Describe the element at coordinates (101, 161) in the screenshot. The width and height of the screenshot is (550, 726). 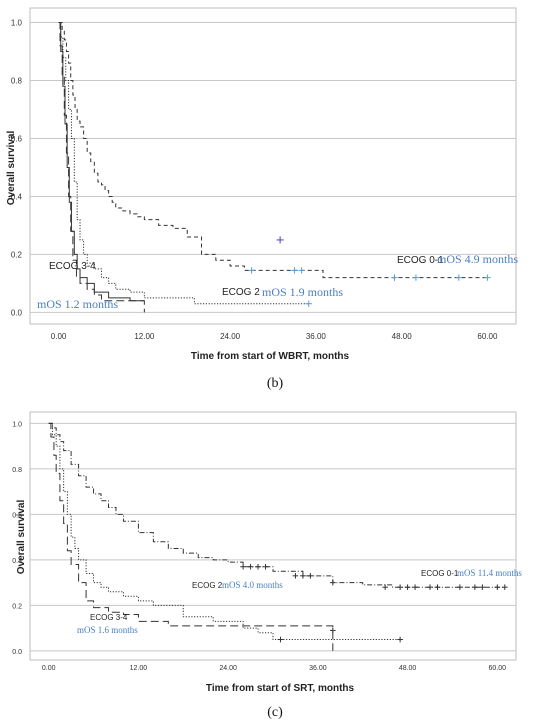
I see `survival-curve-unlabeled` at that location.